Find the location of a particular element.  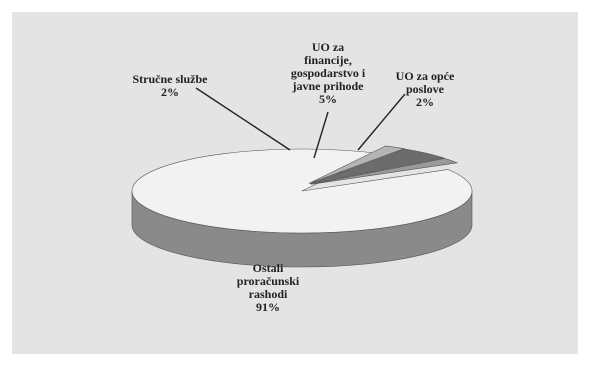

data-label-ostali-proracunski-rashodi: Ostali proračunski rashodi 91% is located at coordinates (268, 287).